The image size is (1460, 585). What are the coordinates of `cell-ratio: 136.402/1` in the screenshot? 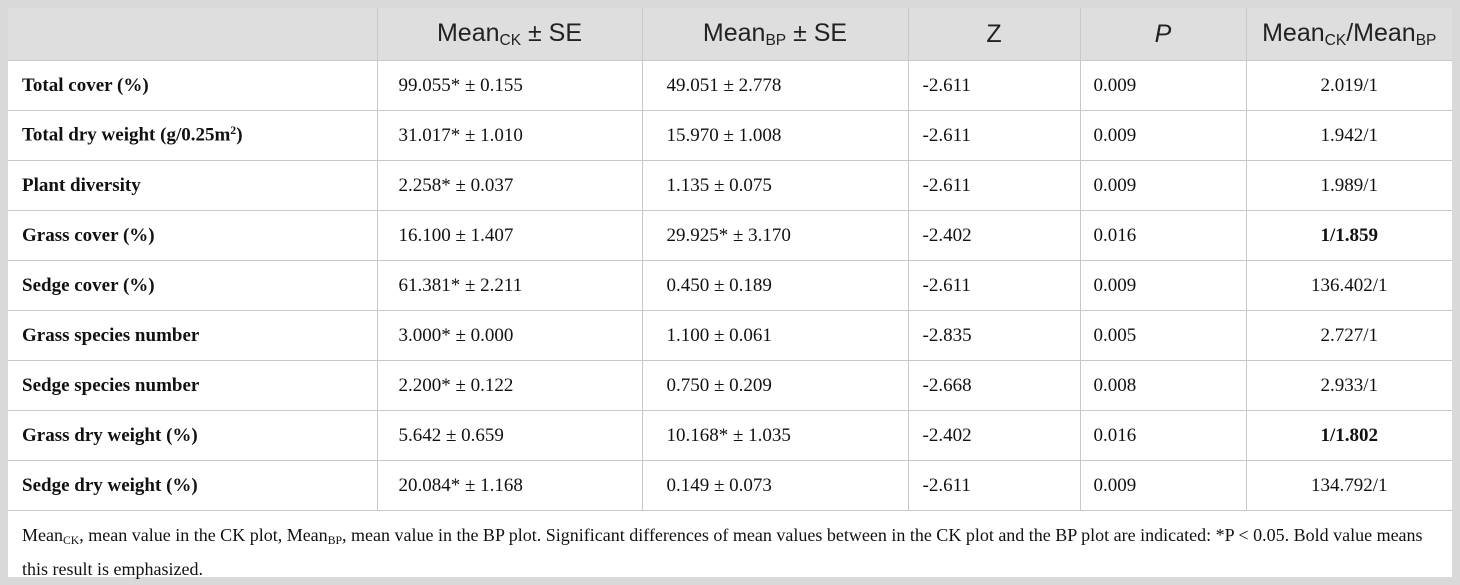 It's located at (1348, 285).